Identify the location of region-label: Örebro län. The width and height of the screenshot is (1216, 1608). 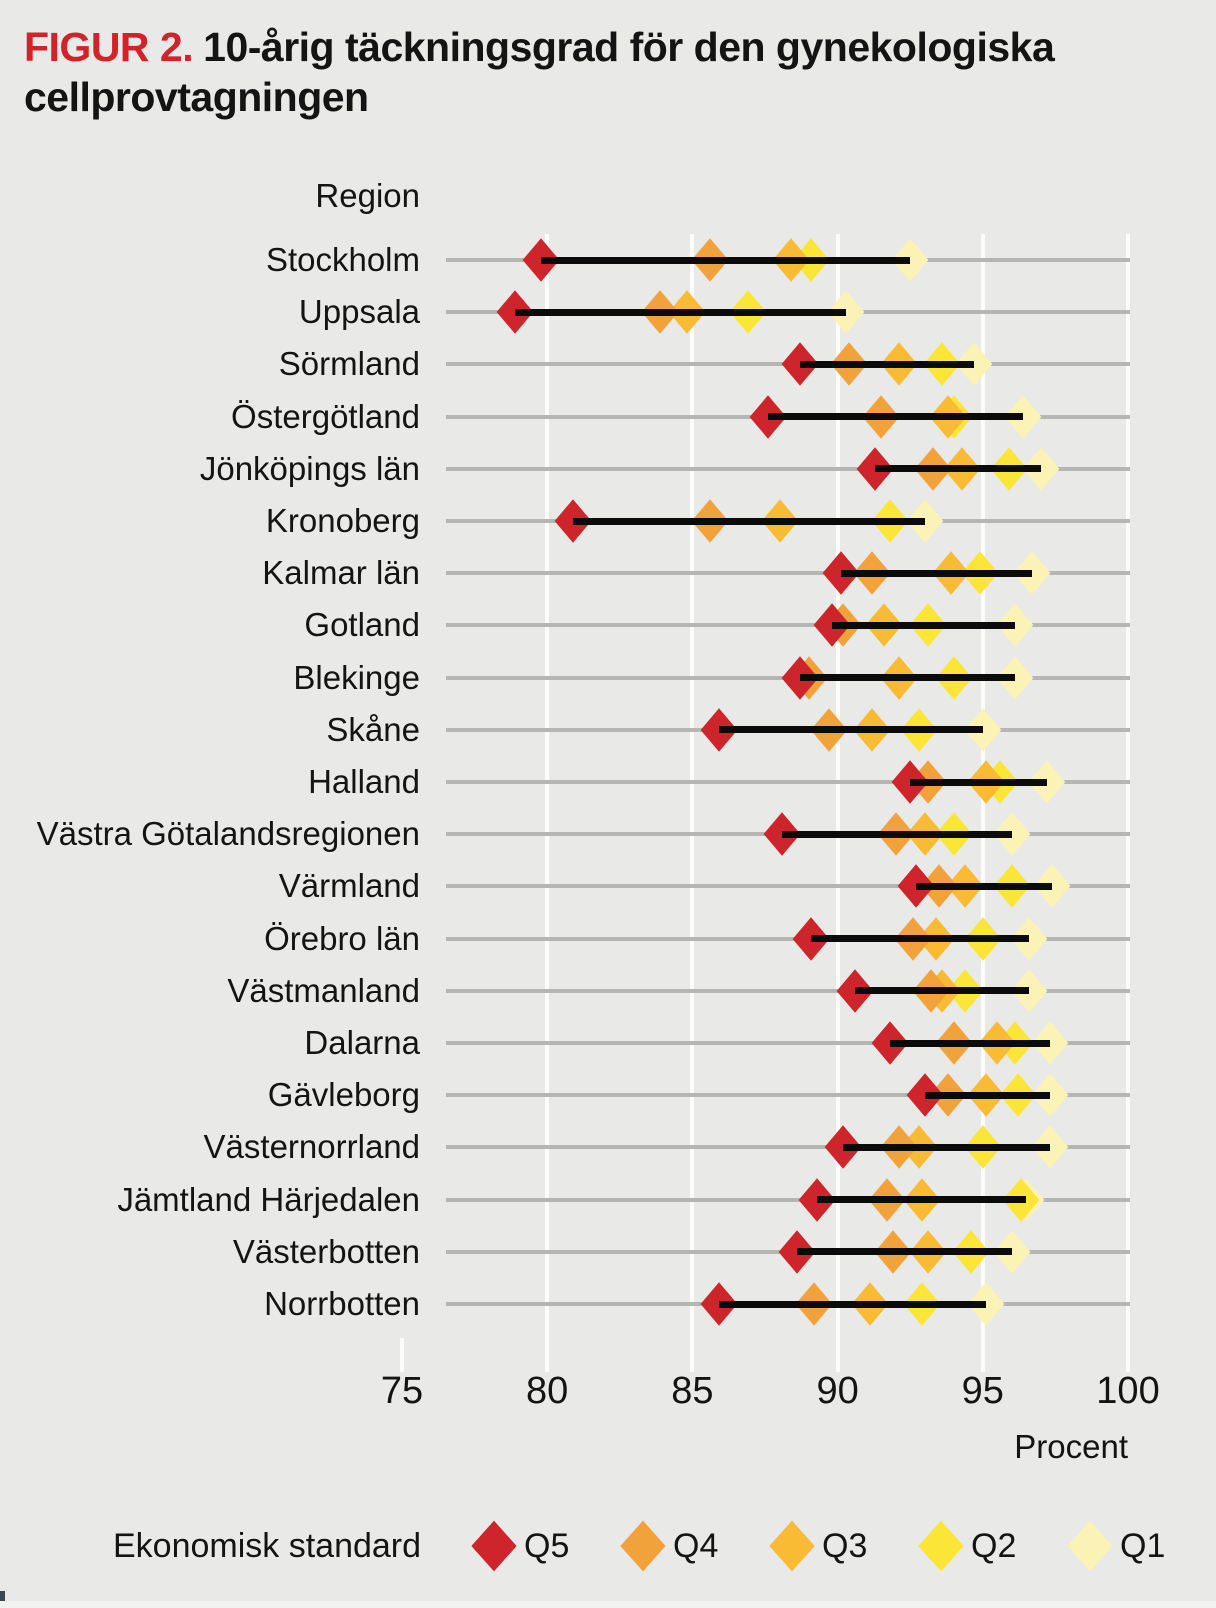
(342, 938).